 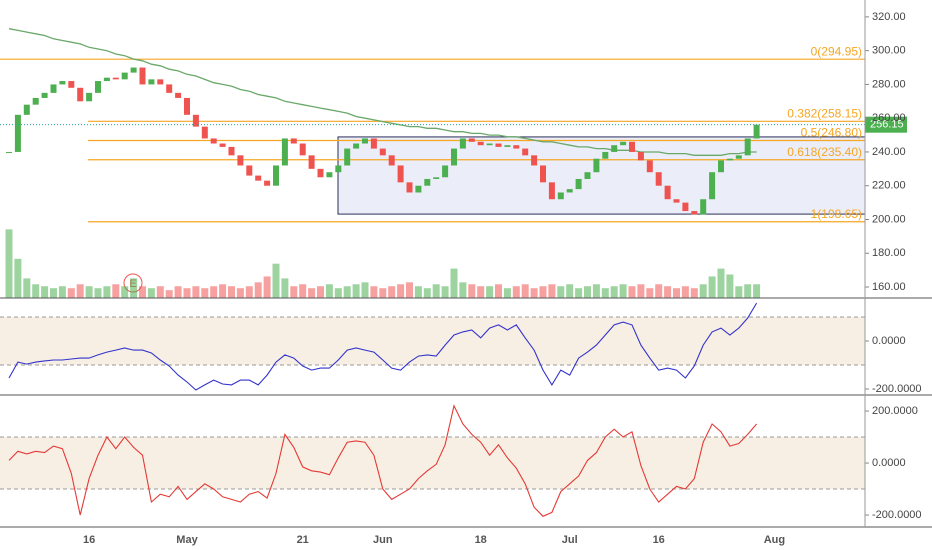 I want to click on x-tick-label: 21, so click(x=303, y=540).